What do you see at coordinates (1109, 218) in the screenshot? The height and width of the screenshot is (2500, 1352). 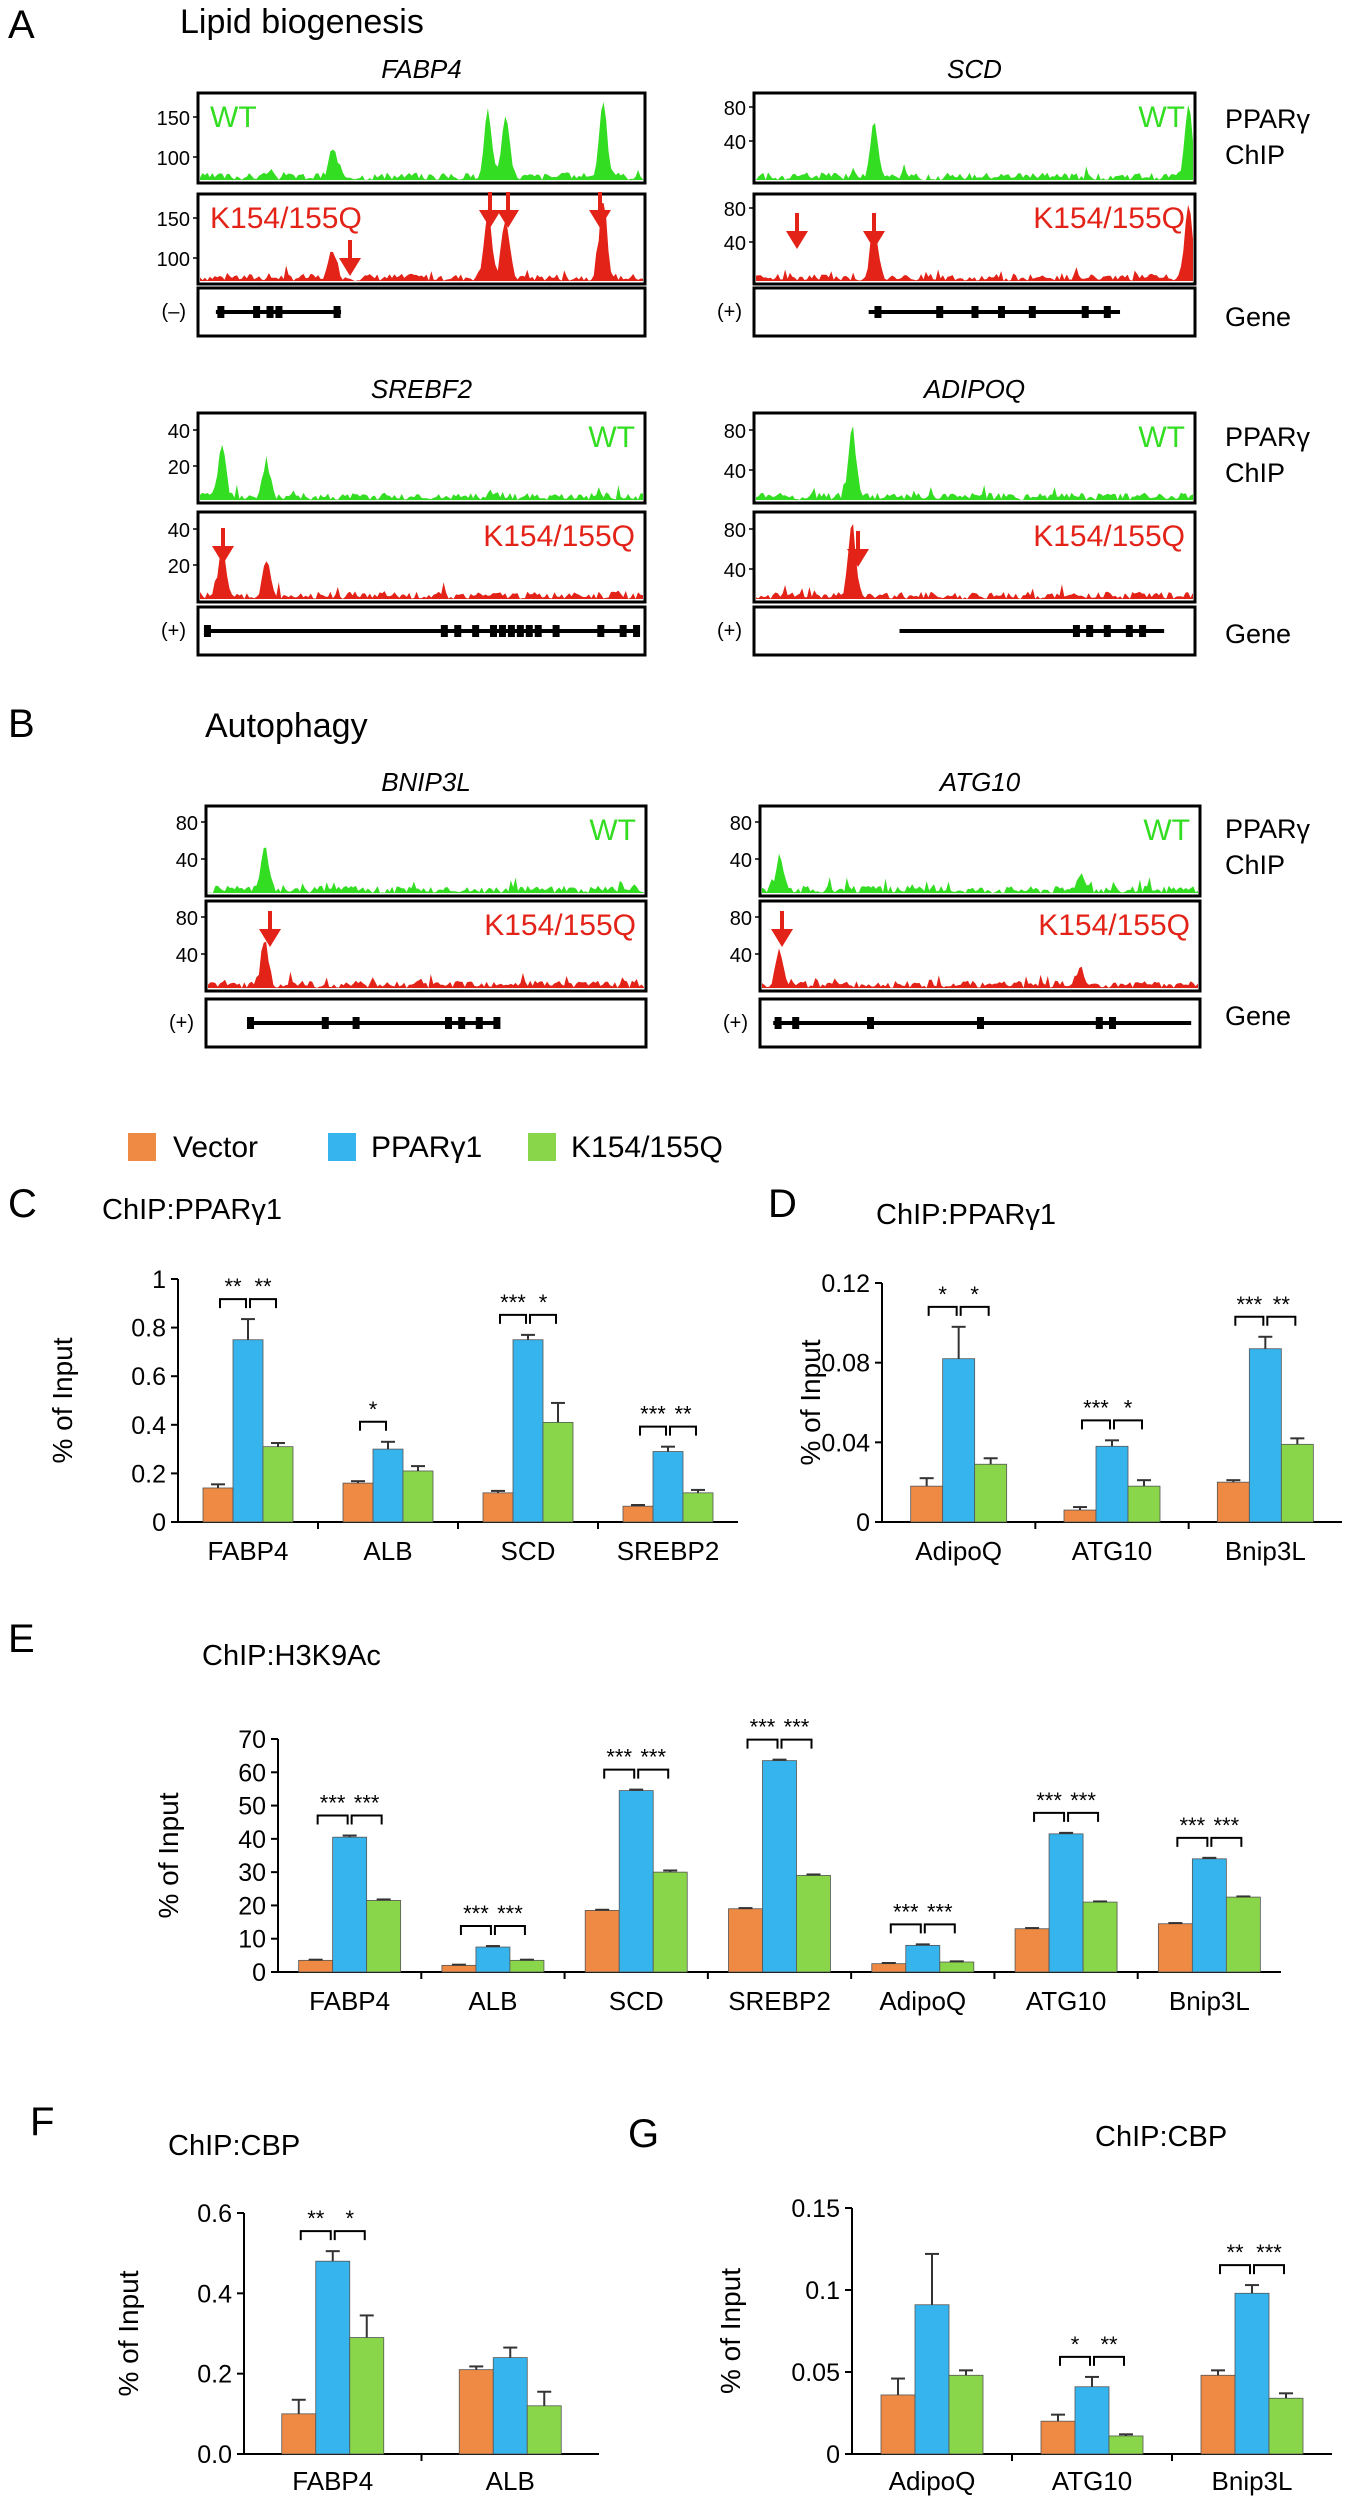 I see `mut-label: K154/155Q` at bounding box center [1109, 218].